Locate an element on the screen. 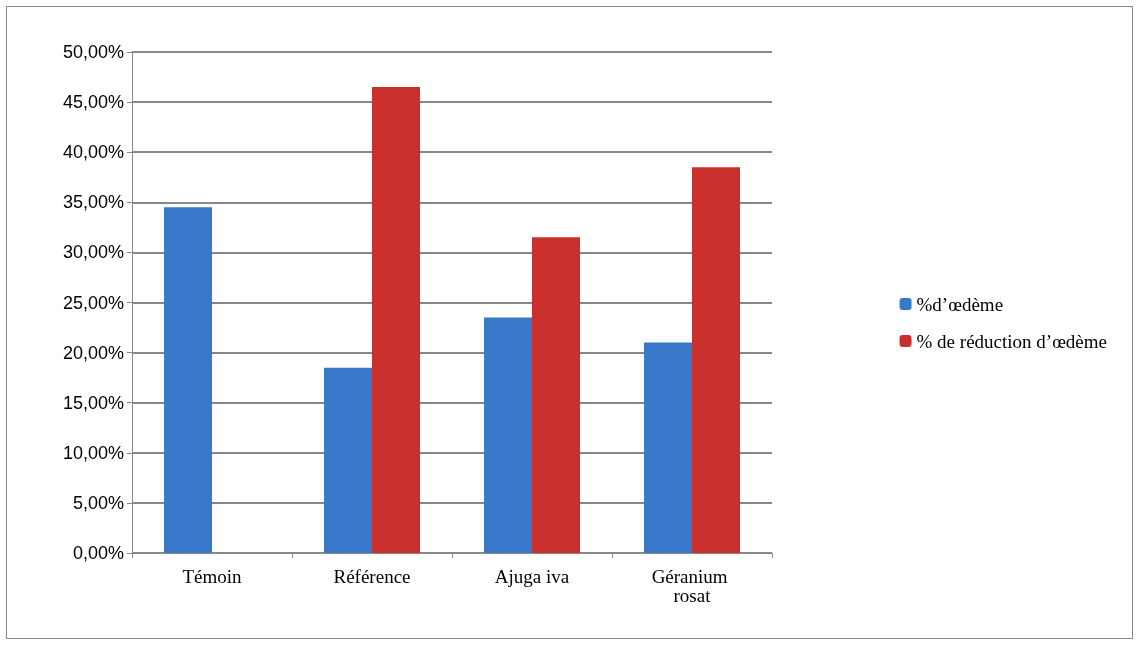  x-tick-label: Témoin is located at coordinates (212, 576).